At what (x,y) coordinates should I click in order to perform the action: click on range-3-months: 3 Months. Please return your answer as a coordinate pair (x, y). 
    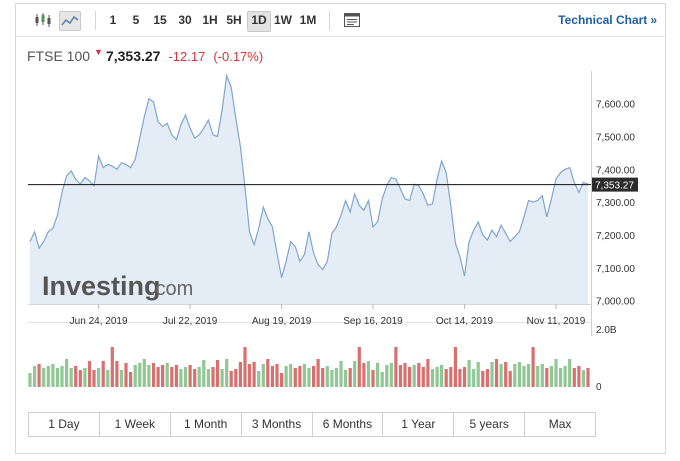
    Looking at the image, I should click on (277, 424).